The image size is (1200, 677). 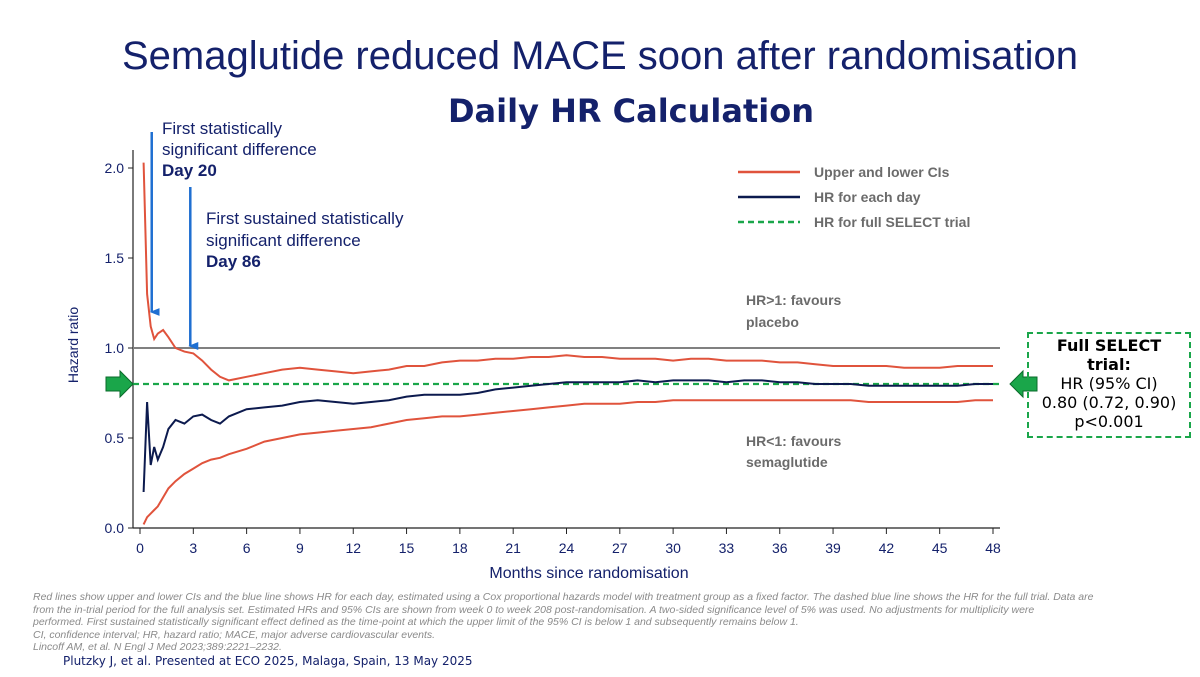 I want to click on x-ticks: 0 3 6 9 12 15 18 21 24 27 30 33 36 39 42 45 48, so click(x=568, y=542).